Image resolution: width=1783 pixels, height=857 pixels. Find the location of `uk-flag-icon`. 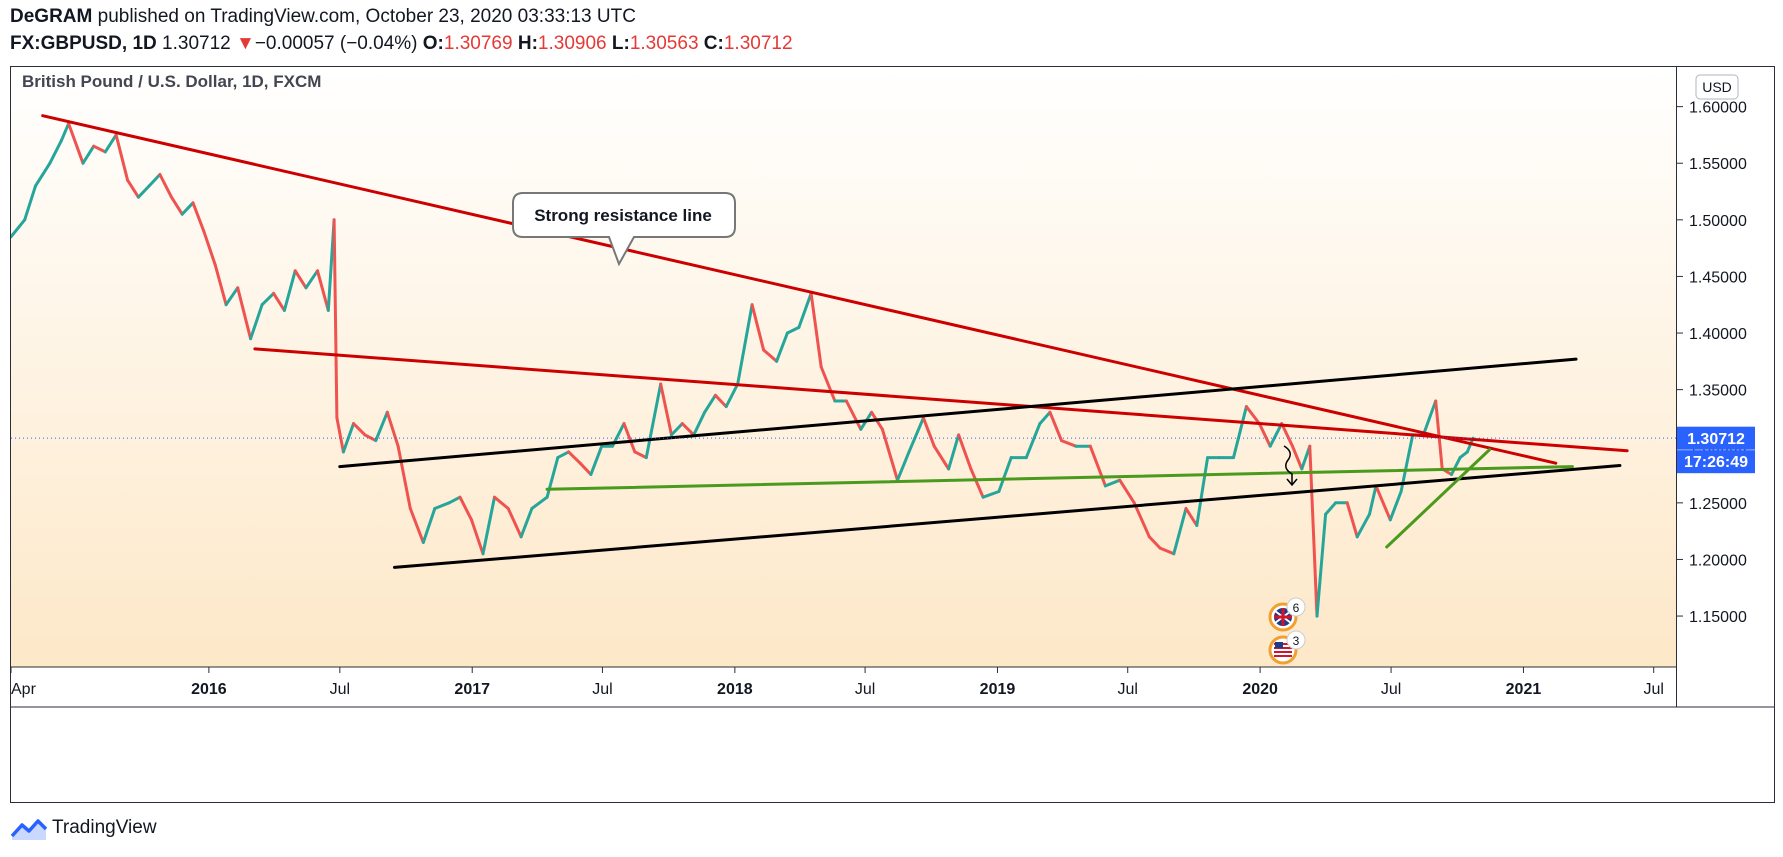

uk-flag-icon is located at coordinates (1283, 617).